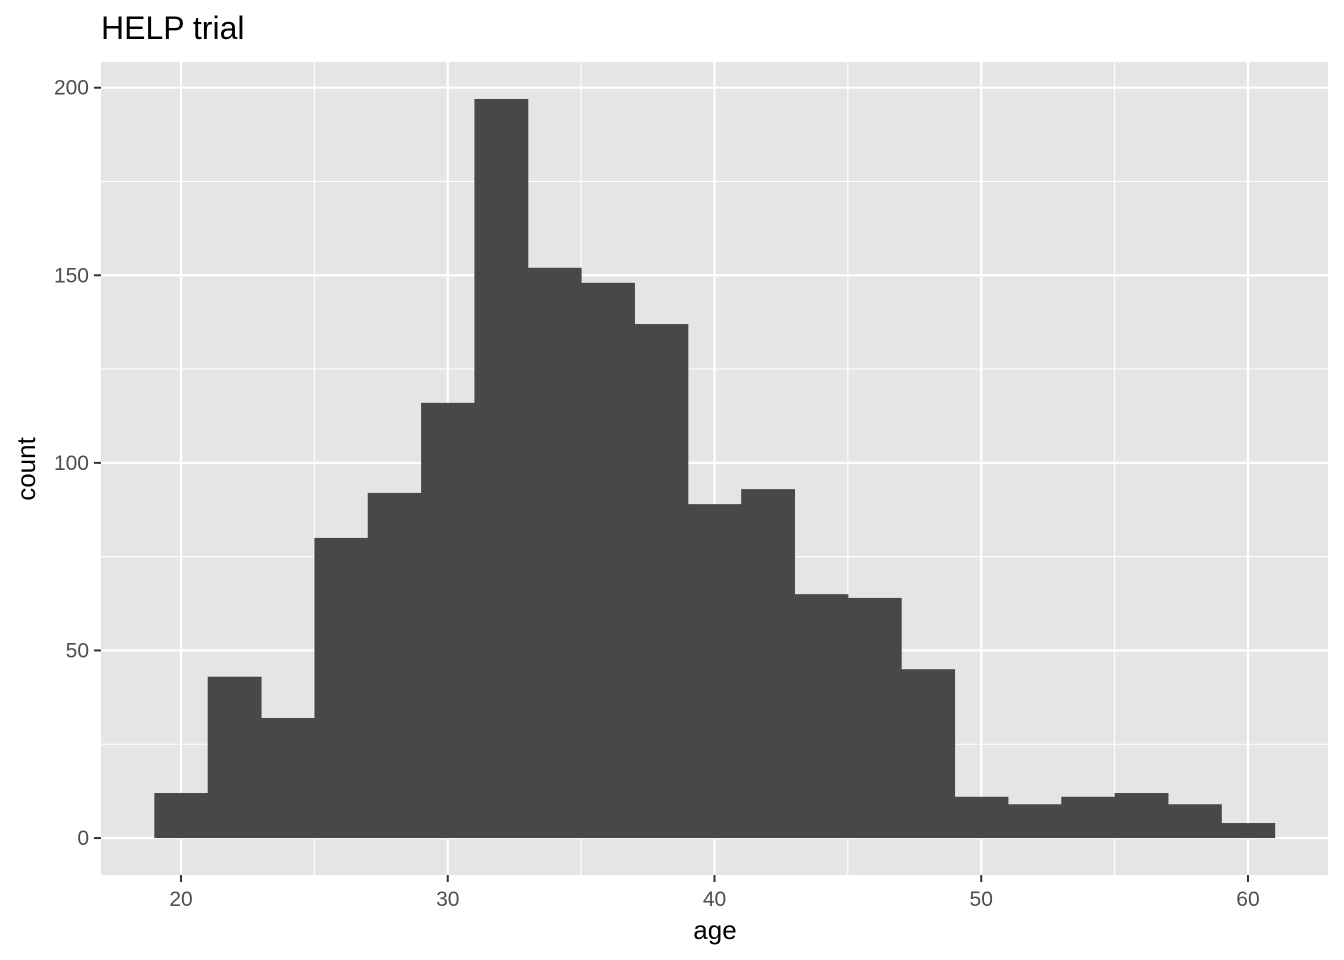 The height and width of the screenshot is (960, 1344). Describe the element at coordinates (447, 899) in the screenshot. I see `x-tick-label: 30` at that location.